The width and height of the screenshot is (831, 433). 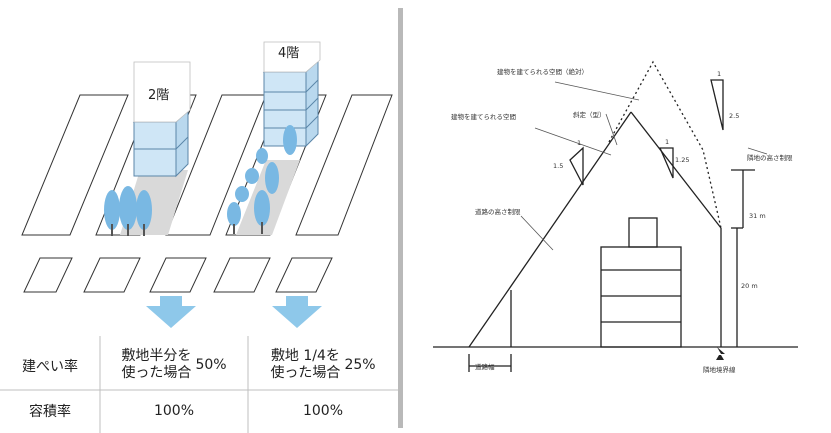 What do you see at coordinates (749, 286) in the screenshot?
I see `dim-20-label: 20 m` at bounding box center [749, 286].